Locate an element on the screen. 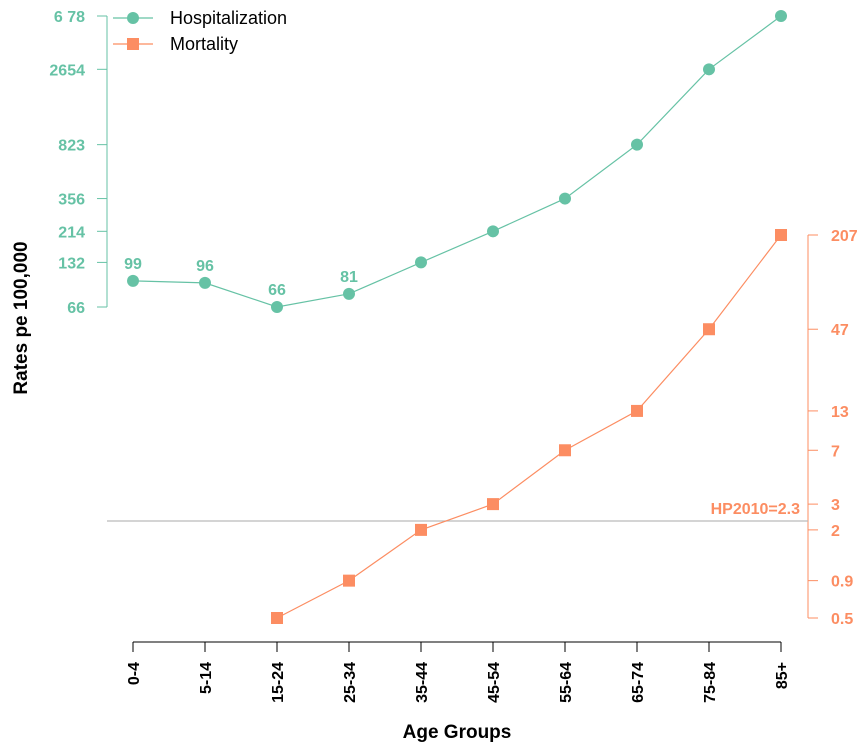 This screenshot has height=743, width=865. left-tick-label: 66 is located at coordinates (76, 308).